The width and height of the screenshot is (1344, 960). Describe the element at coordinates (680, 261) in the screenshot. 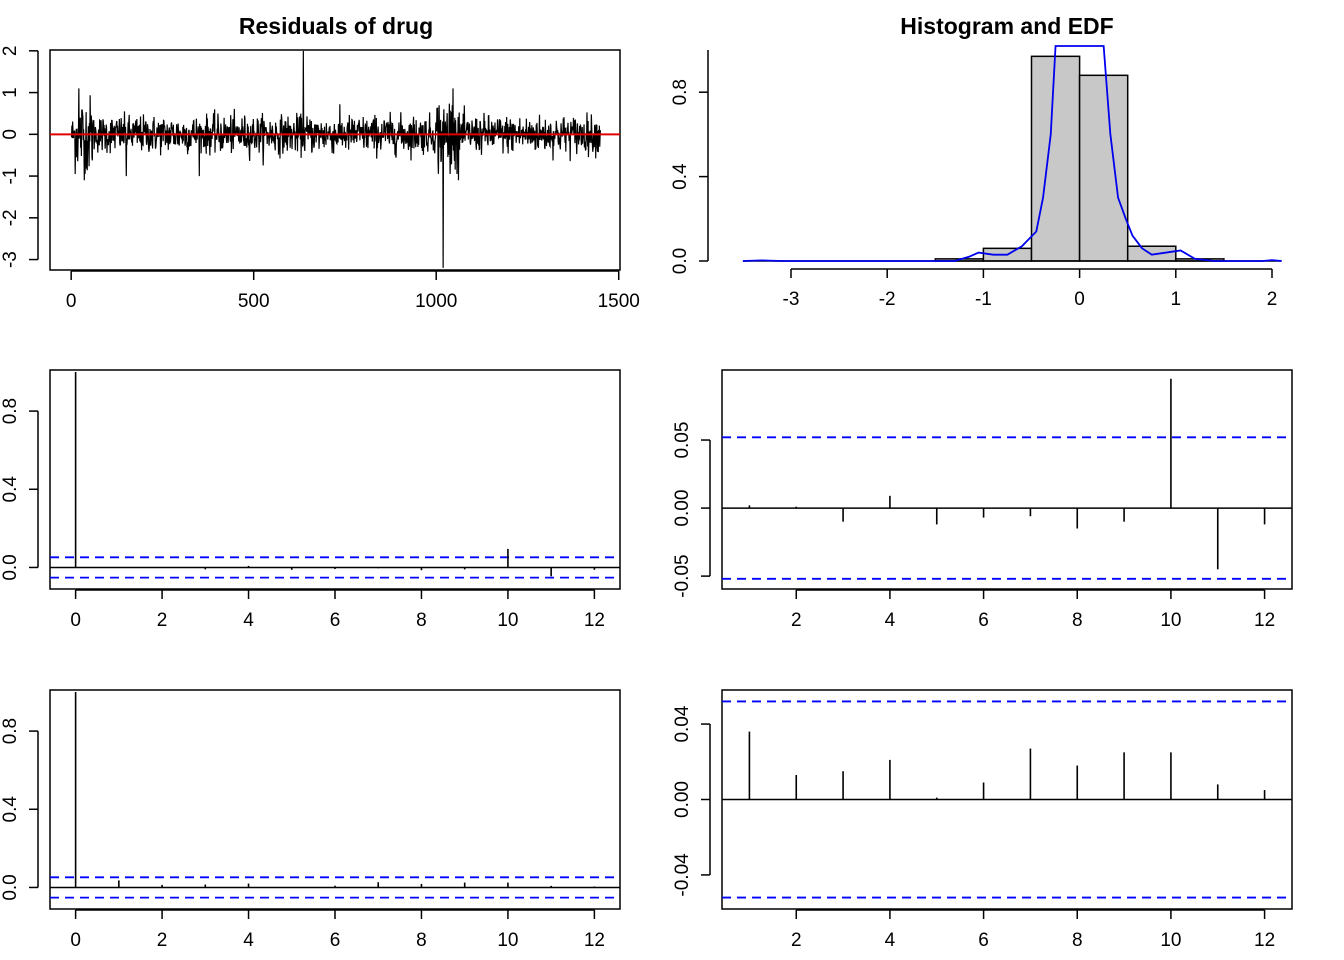

I see `histogram-y-tick-label: 0.0` at that location.